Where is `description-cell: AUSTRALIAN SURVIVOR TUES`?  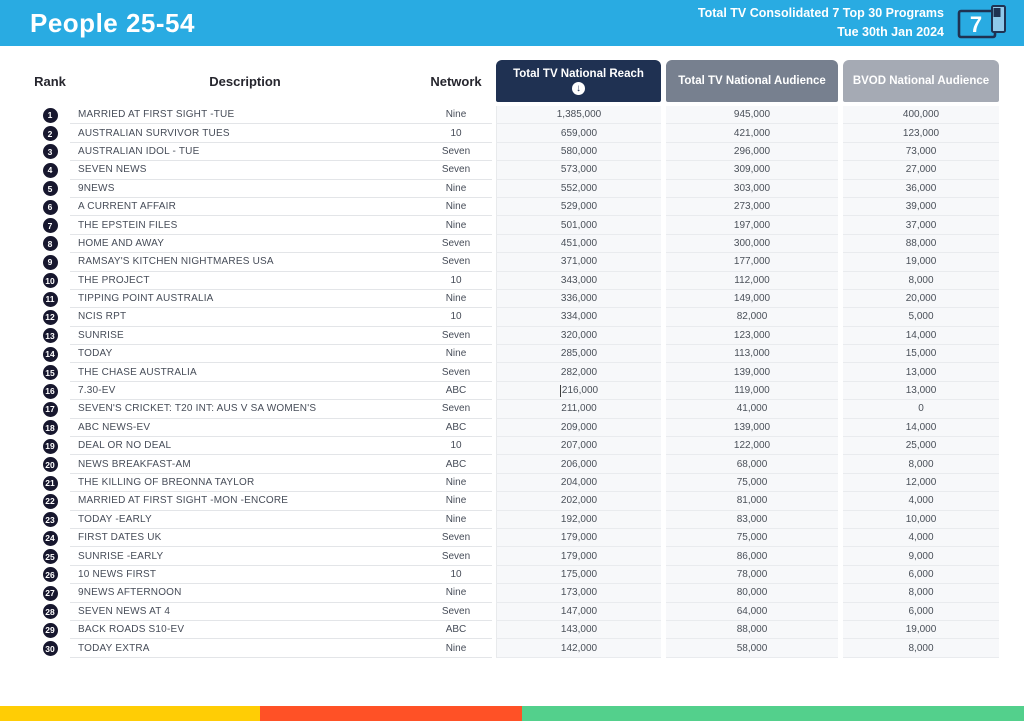
description-cell: AUSTRALIAN SURVIVOR TUES is located at coordinates (245, 133).